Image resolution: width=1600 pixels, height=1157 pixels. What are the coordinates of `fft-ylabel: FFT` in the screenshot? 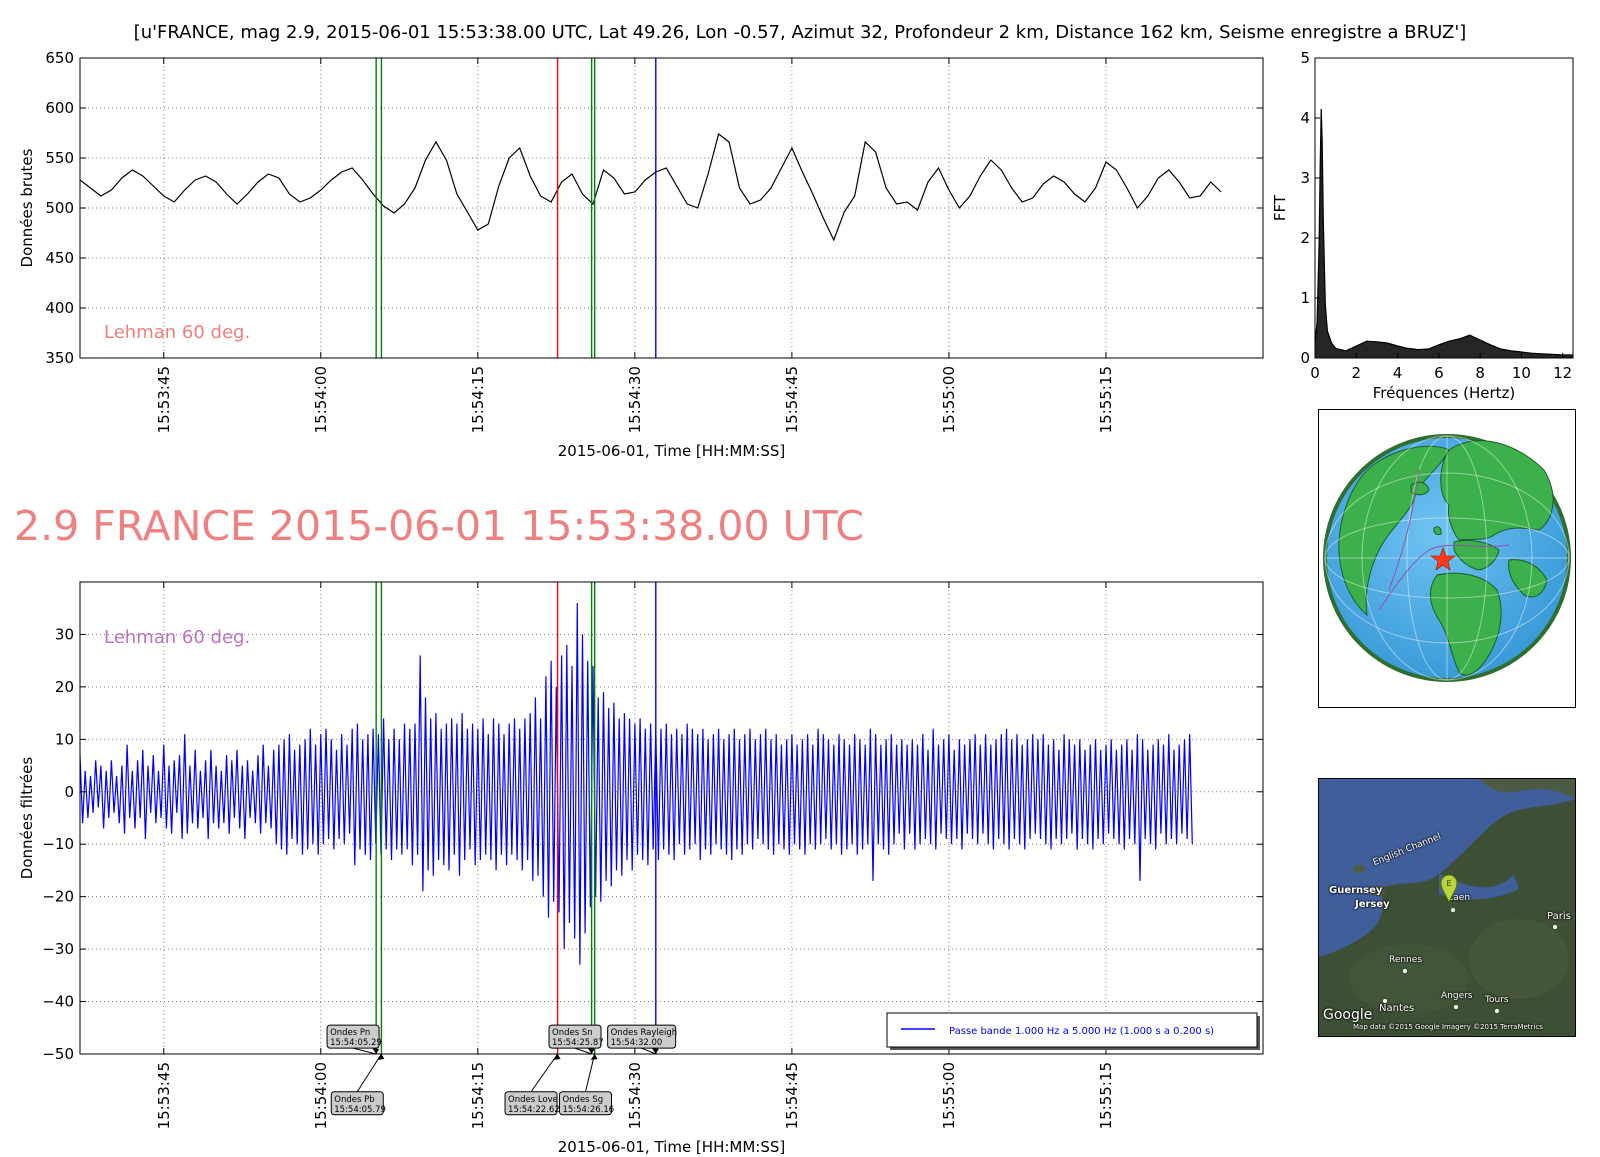 It's located at (1280, 207).